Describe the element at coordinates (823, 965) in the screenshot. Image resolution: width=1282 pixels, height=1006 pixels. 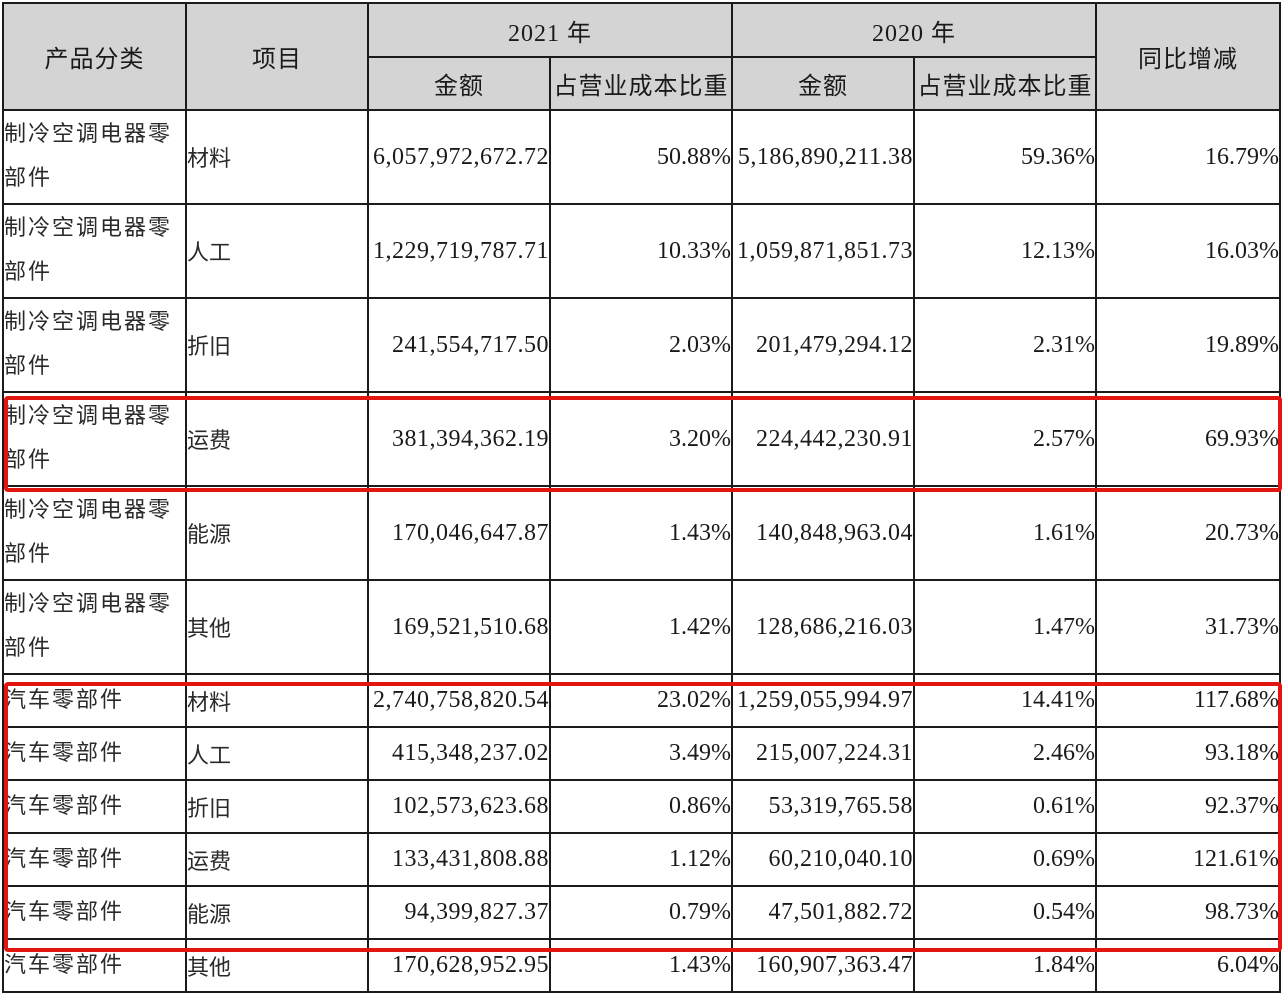
I see `cell-amount-2020: 160,907,363.47` at that location.